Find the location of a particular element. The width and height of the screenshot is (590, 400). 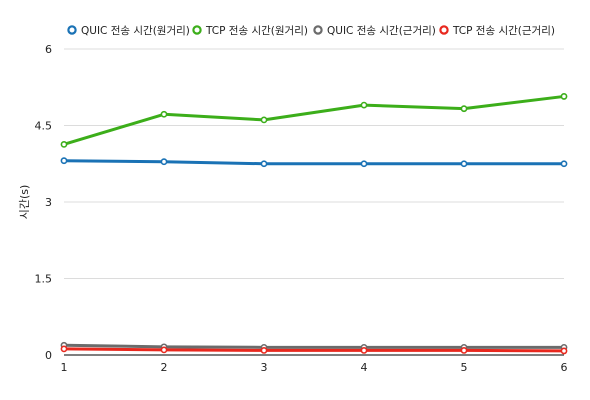

y-tick-label: 1.5 is located at coordinates (44, 279).